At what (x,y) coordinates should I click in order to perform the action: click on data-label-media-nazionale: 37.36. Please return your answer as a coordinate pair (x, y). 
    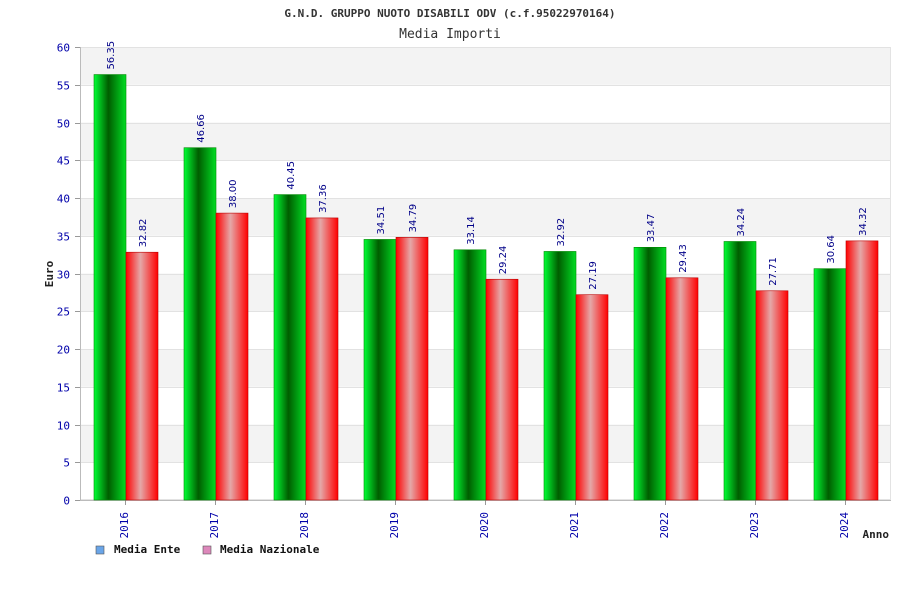
    Looking at the image, I should click on (323, 198).